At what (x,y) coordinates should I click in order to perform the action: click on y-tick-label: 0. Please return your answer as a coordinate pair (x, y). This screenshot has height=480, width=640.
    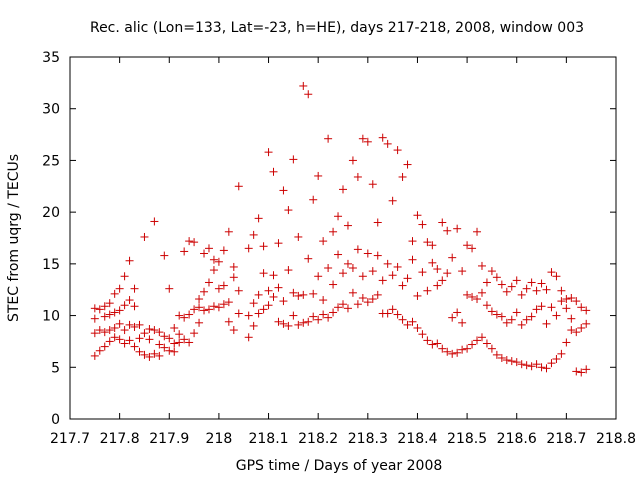
    Looking at the image, I should click on (55, 420).